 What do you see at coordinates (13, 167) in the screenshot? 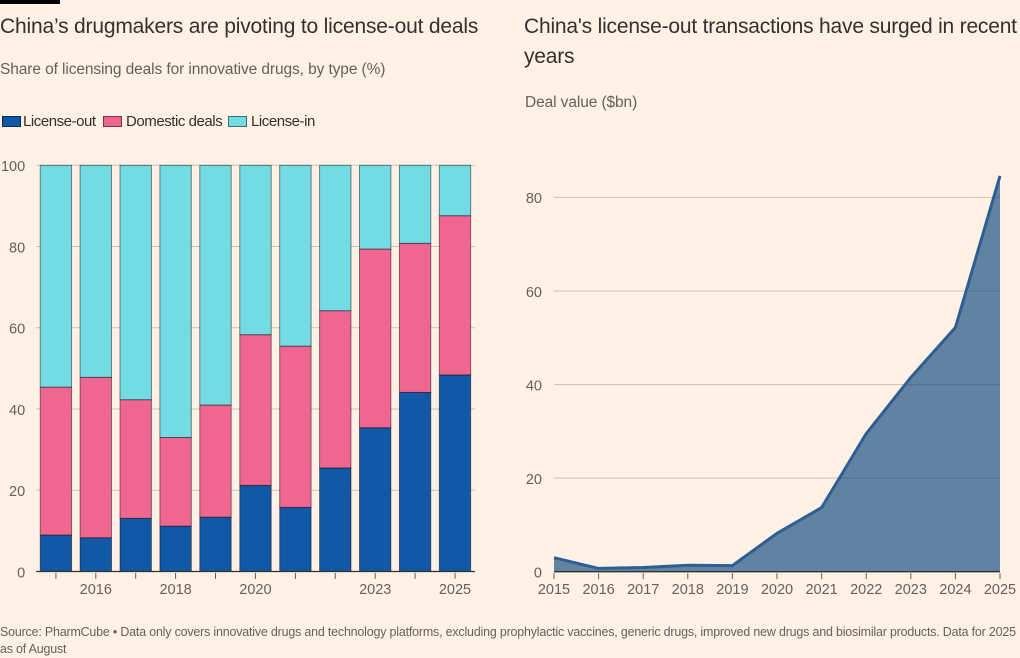
I see `svg-text: 100` at bounding box center [13, 167].